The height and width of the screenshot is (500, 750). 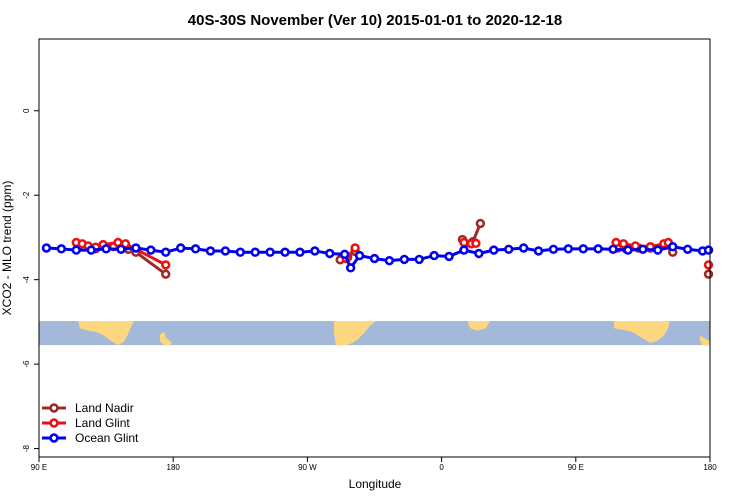 What do you see at coordinates (374, 464) in the screenshot?
I see `x-axis: 90 E 180 90 W 0 90 E 180` at bounding box center [374, 464].